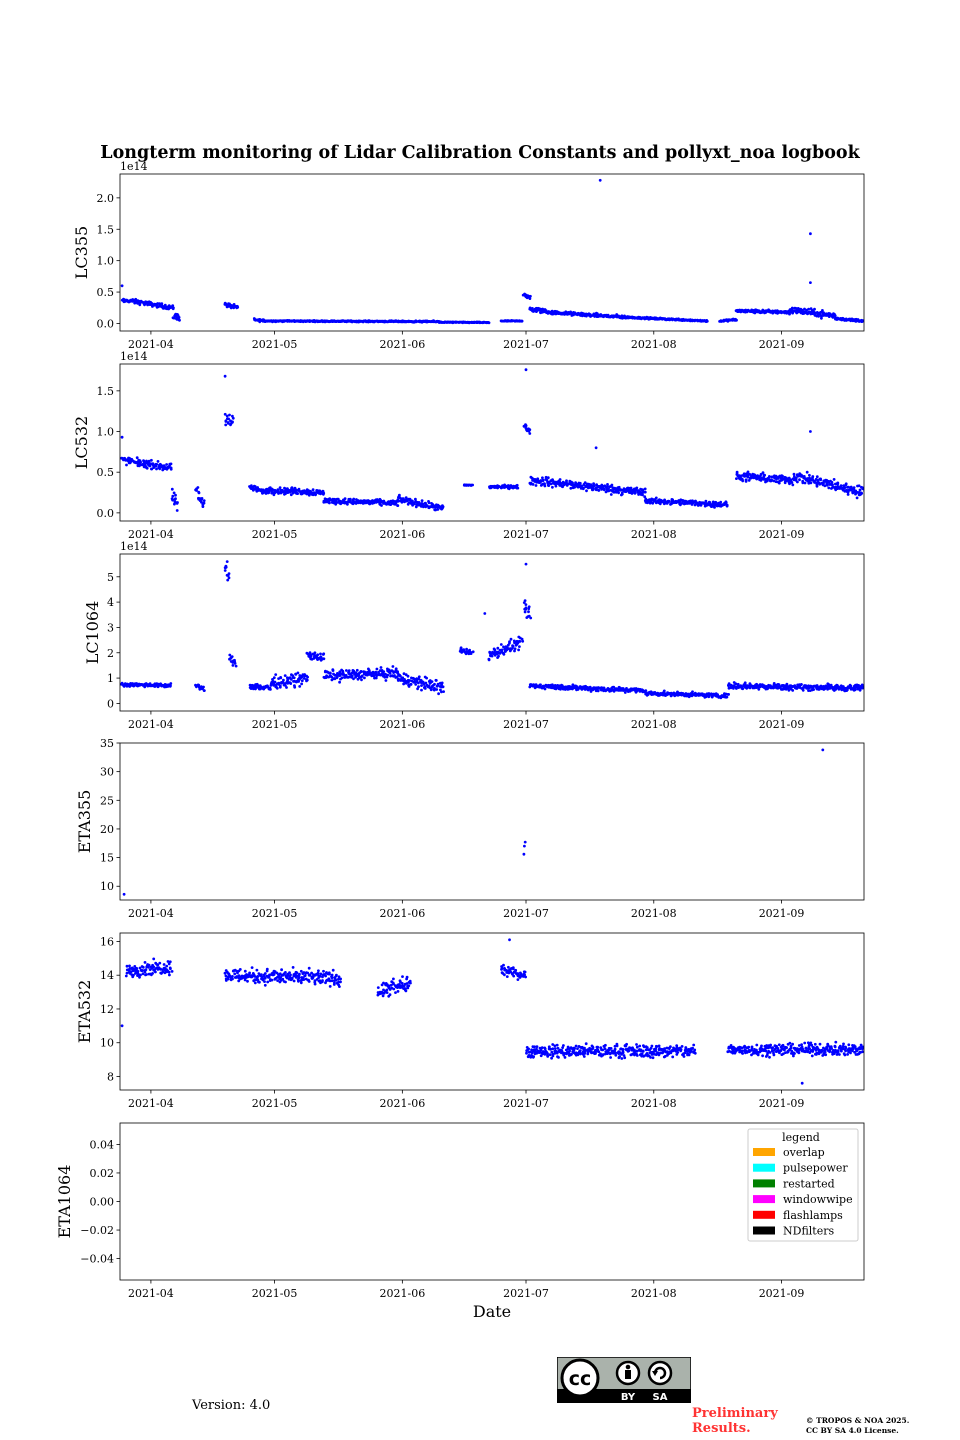 This screenshot has height=1440, width=960. What do you see at coordinates (107, 829) in the screenshot?
I see `y-tick-label: 20` at bounding box center [107, 829].